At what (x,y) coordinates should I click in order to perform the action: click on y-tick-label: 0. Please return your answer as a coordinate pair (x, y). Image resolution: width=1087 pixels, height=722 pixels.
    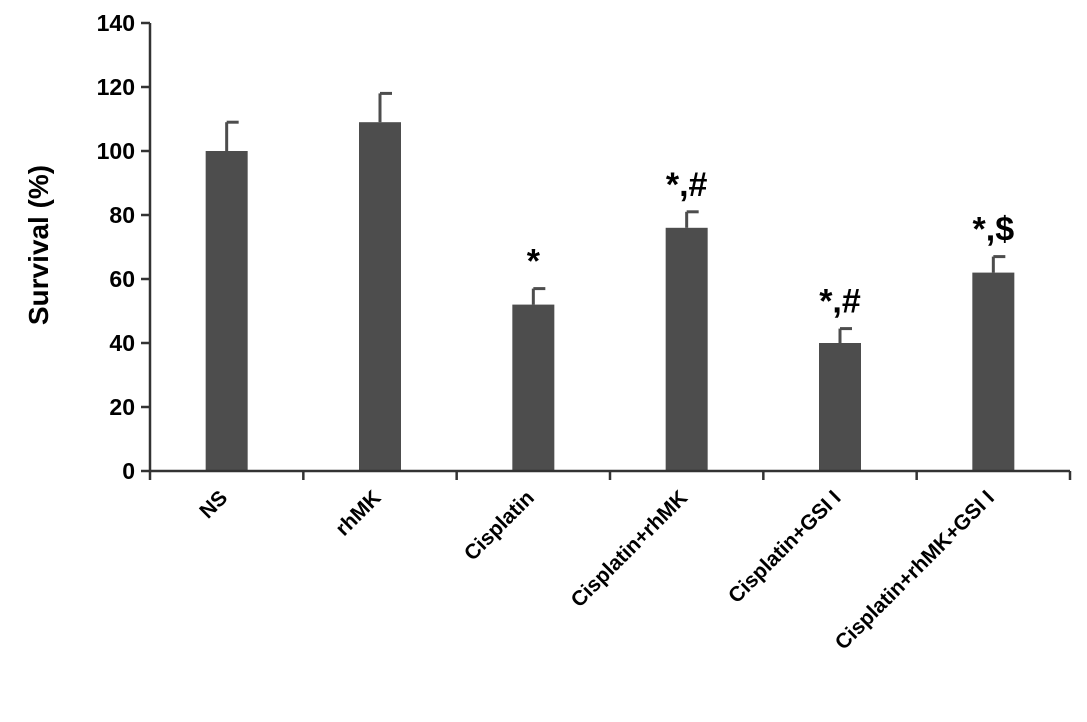
    Looking at the image, I should click on (128, 471).